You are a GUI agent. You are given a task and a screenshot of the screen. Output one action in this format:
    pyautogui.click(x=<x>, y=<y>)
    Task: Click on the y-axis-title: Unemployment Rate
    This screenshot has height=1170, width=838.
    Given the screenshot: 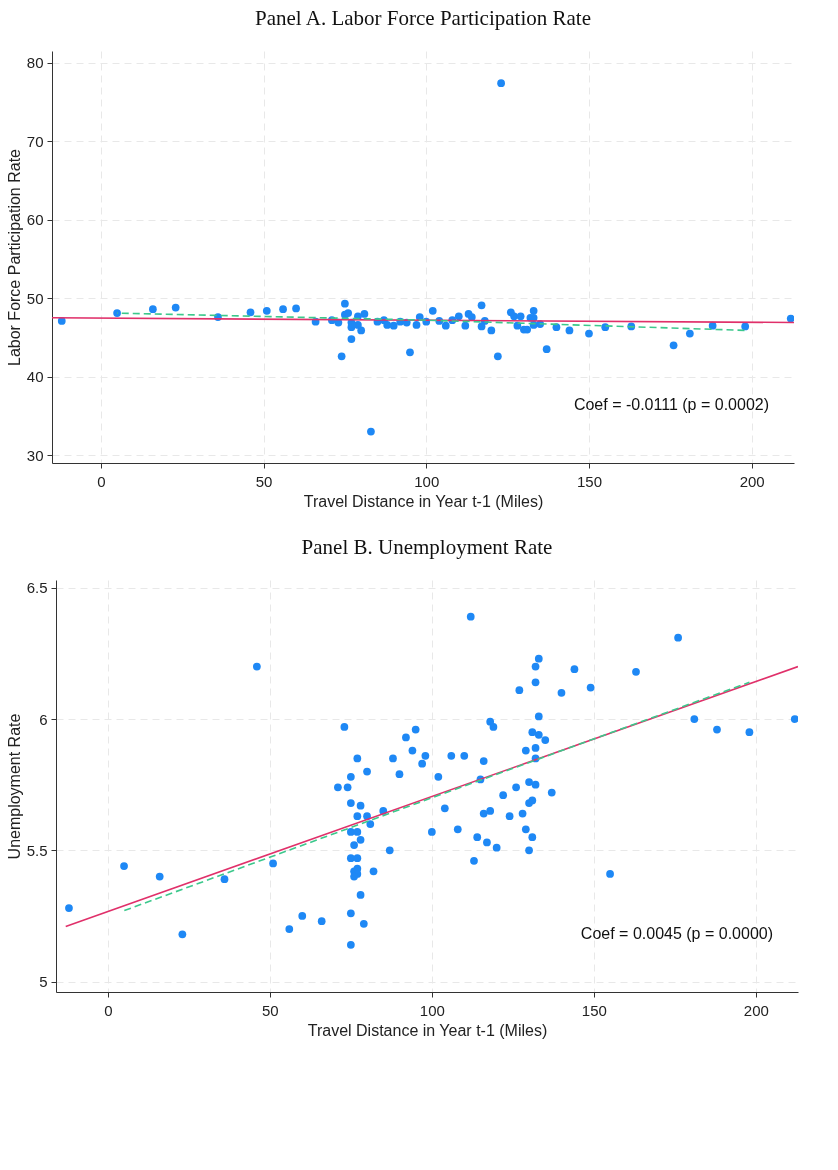 What is the action you would take?
    pyautogui.click(x=14, y=786)
    